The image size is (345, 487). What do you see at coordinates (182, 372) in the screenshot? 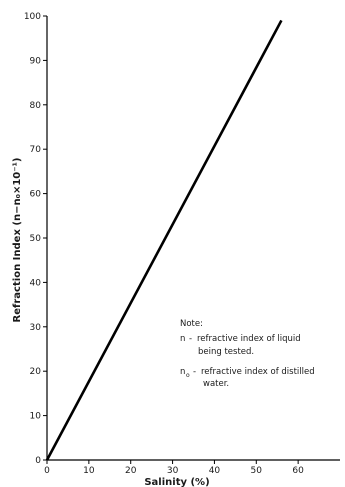
I see `note-symbol-n0: n` at bounding box center [182, 372].